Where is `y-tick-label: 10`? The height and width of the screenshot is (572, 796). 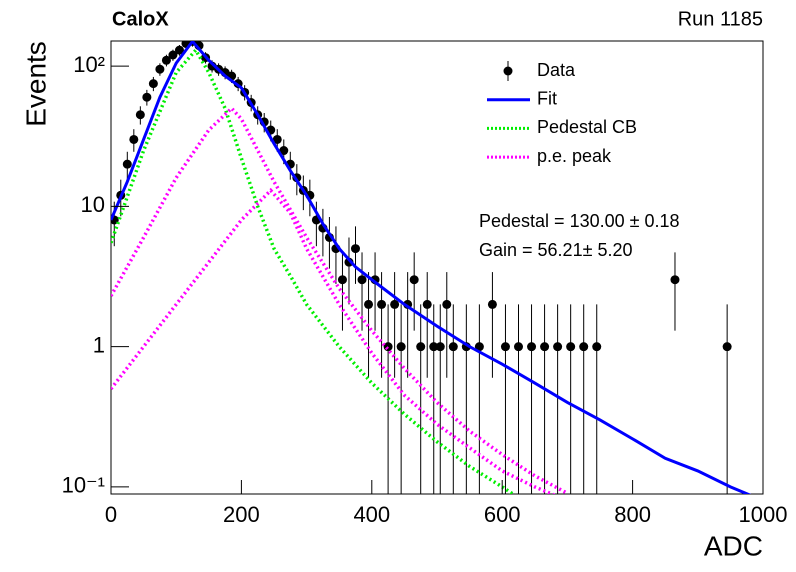 y-tick-label: 10 is located at coordinates (93, 204).